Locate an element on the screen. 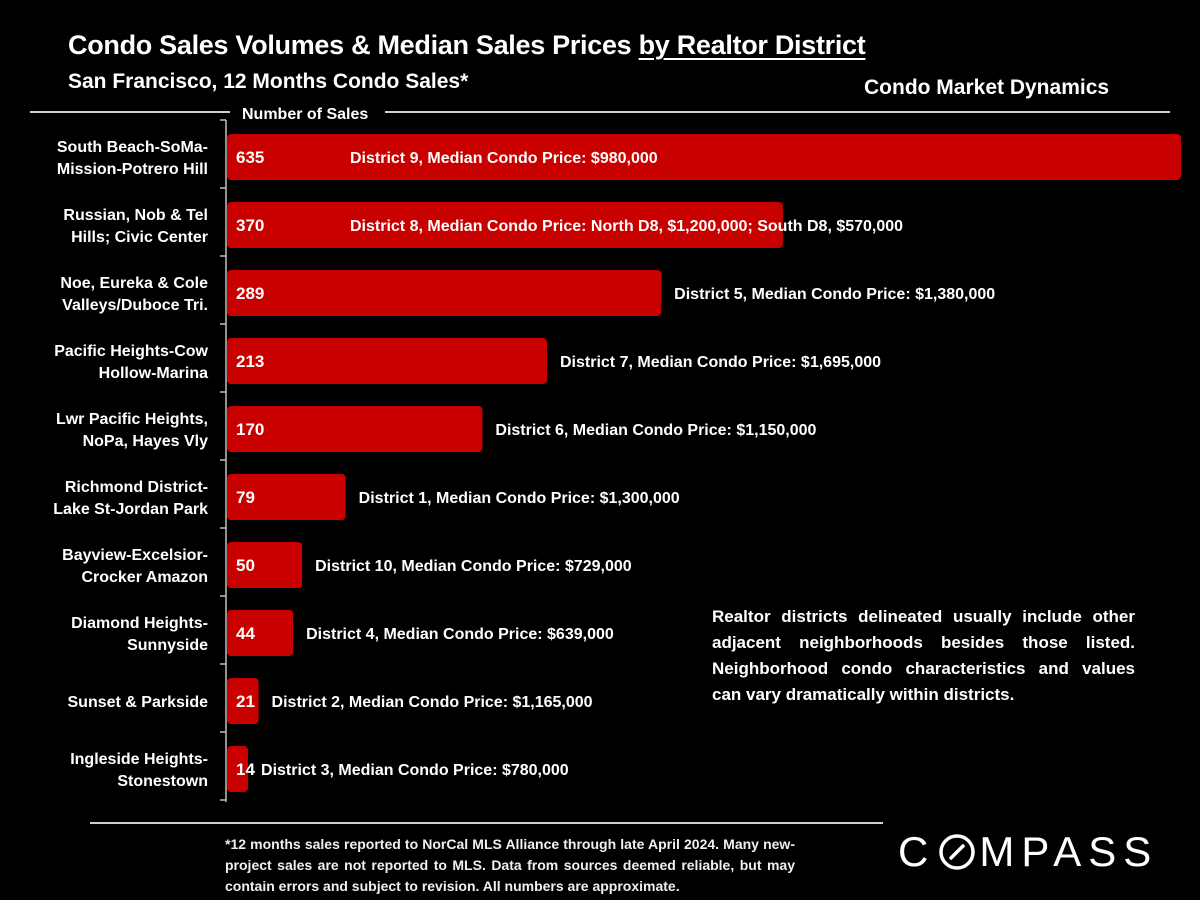  bar-value-label: 635 is located at coordinates (250, 157).